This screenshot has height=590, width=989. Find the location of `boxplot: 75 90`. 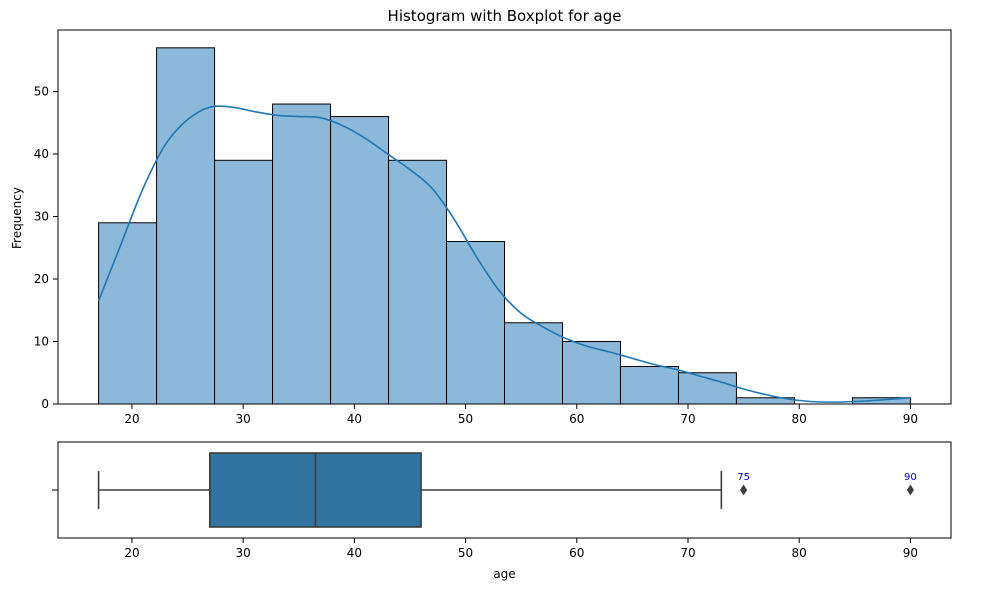

boxplot: 75 90 is located at coordinates (507, 490).